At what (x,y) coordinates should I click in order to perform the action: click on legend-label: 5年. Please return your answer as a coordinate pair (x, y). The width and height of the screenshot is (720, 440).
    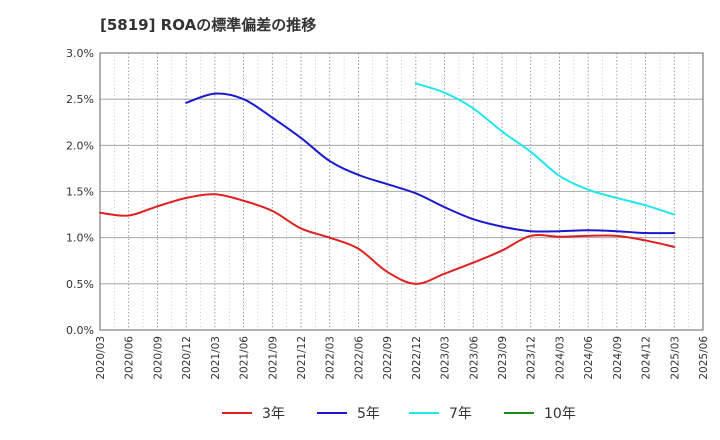
    Looking at the image, I should click on (368, 414).